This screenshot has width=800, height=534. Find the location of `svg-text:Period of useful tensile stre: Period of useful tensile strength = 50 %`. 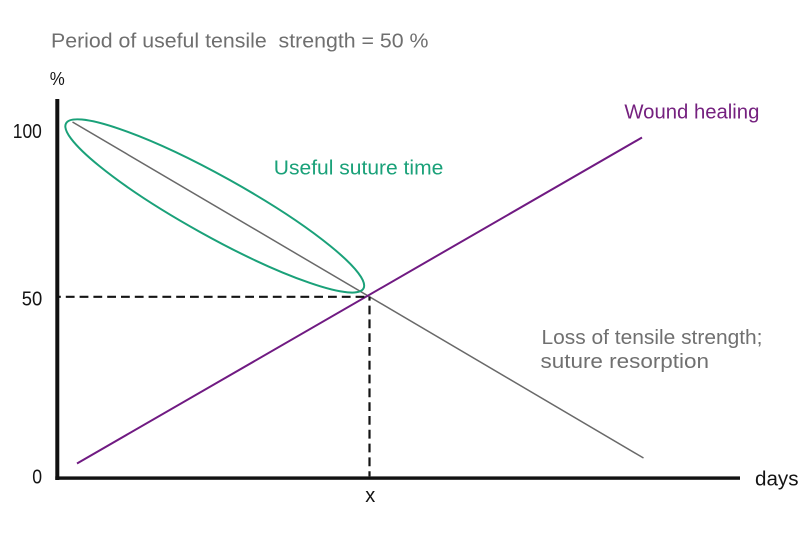

svg-text:Period of useful tensile stre: Period of useful tensile strength = 50 % is located at coordinates (240, 42).